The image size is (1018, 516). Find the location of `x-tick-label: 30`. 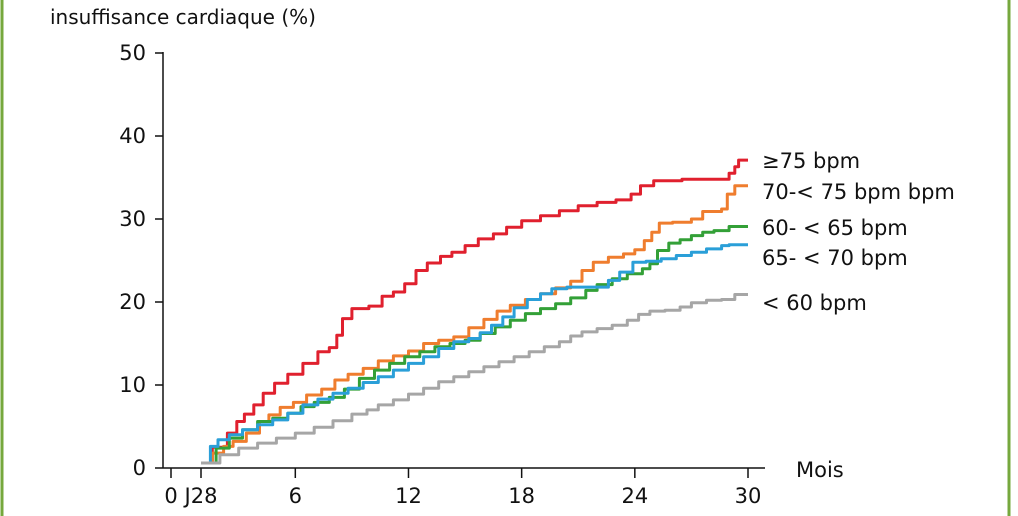

x-tick-label: 30 is located at coordinates (748, 496).